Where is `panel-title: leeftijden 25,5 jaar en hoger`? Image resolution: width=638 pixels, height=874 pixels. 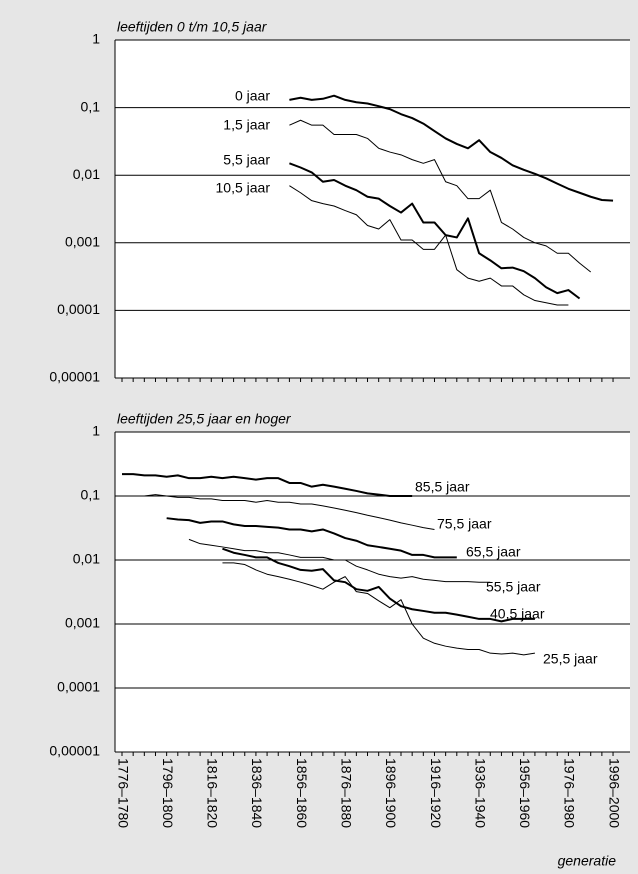
panel-title: leeftijden 25,5 jaar en hoger is located at coordinates (204, 419).